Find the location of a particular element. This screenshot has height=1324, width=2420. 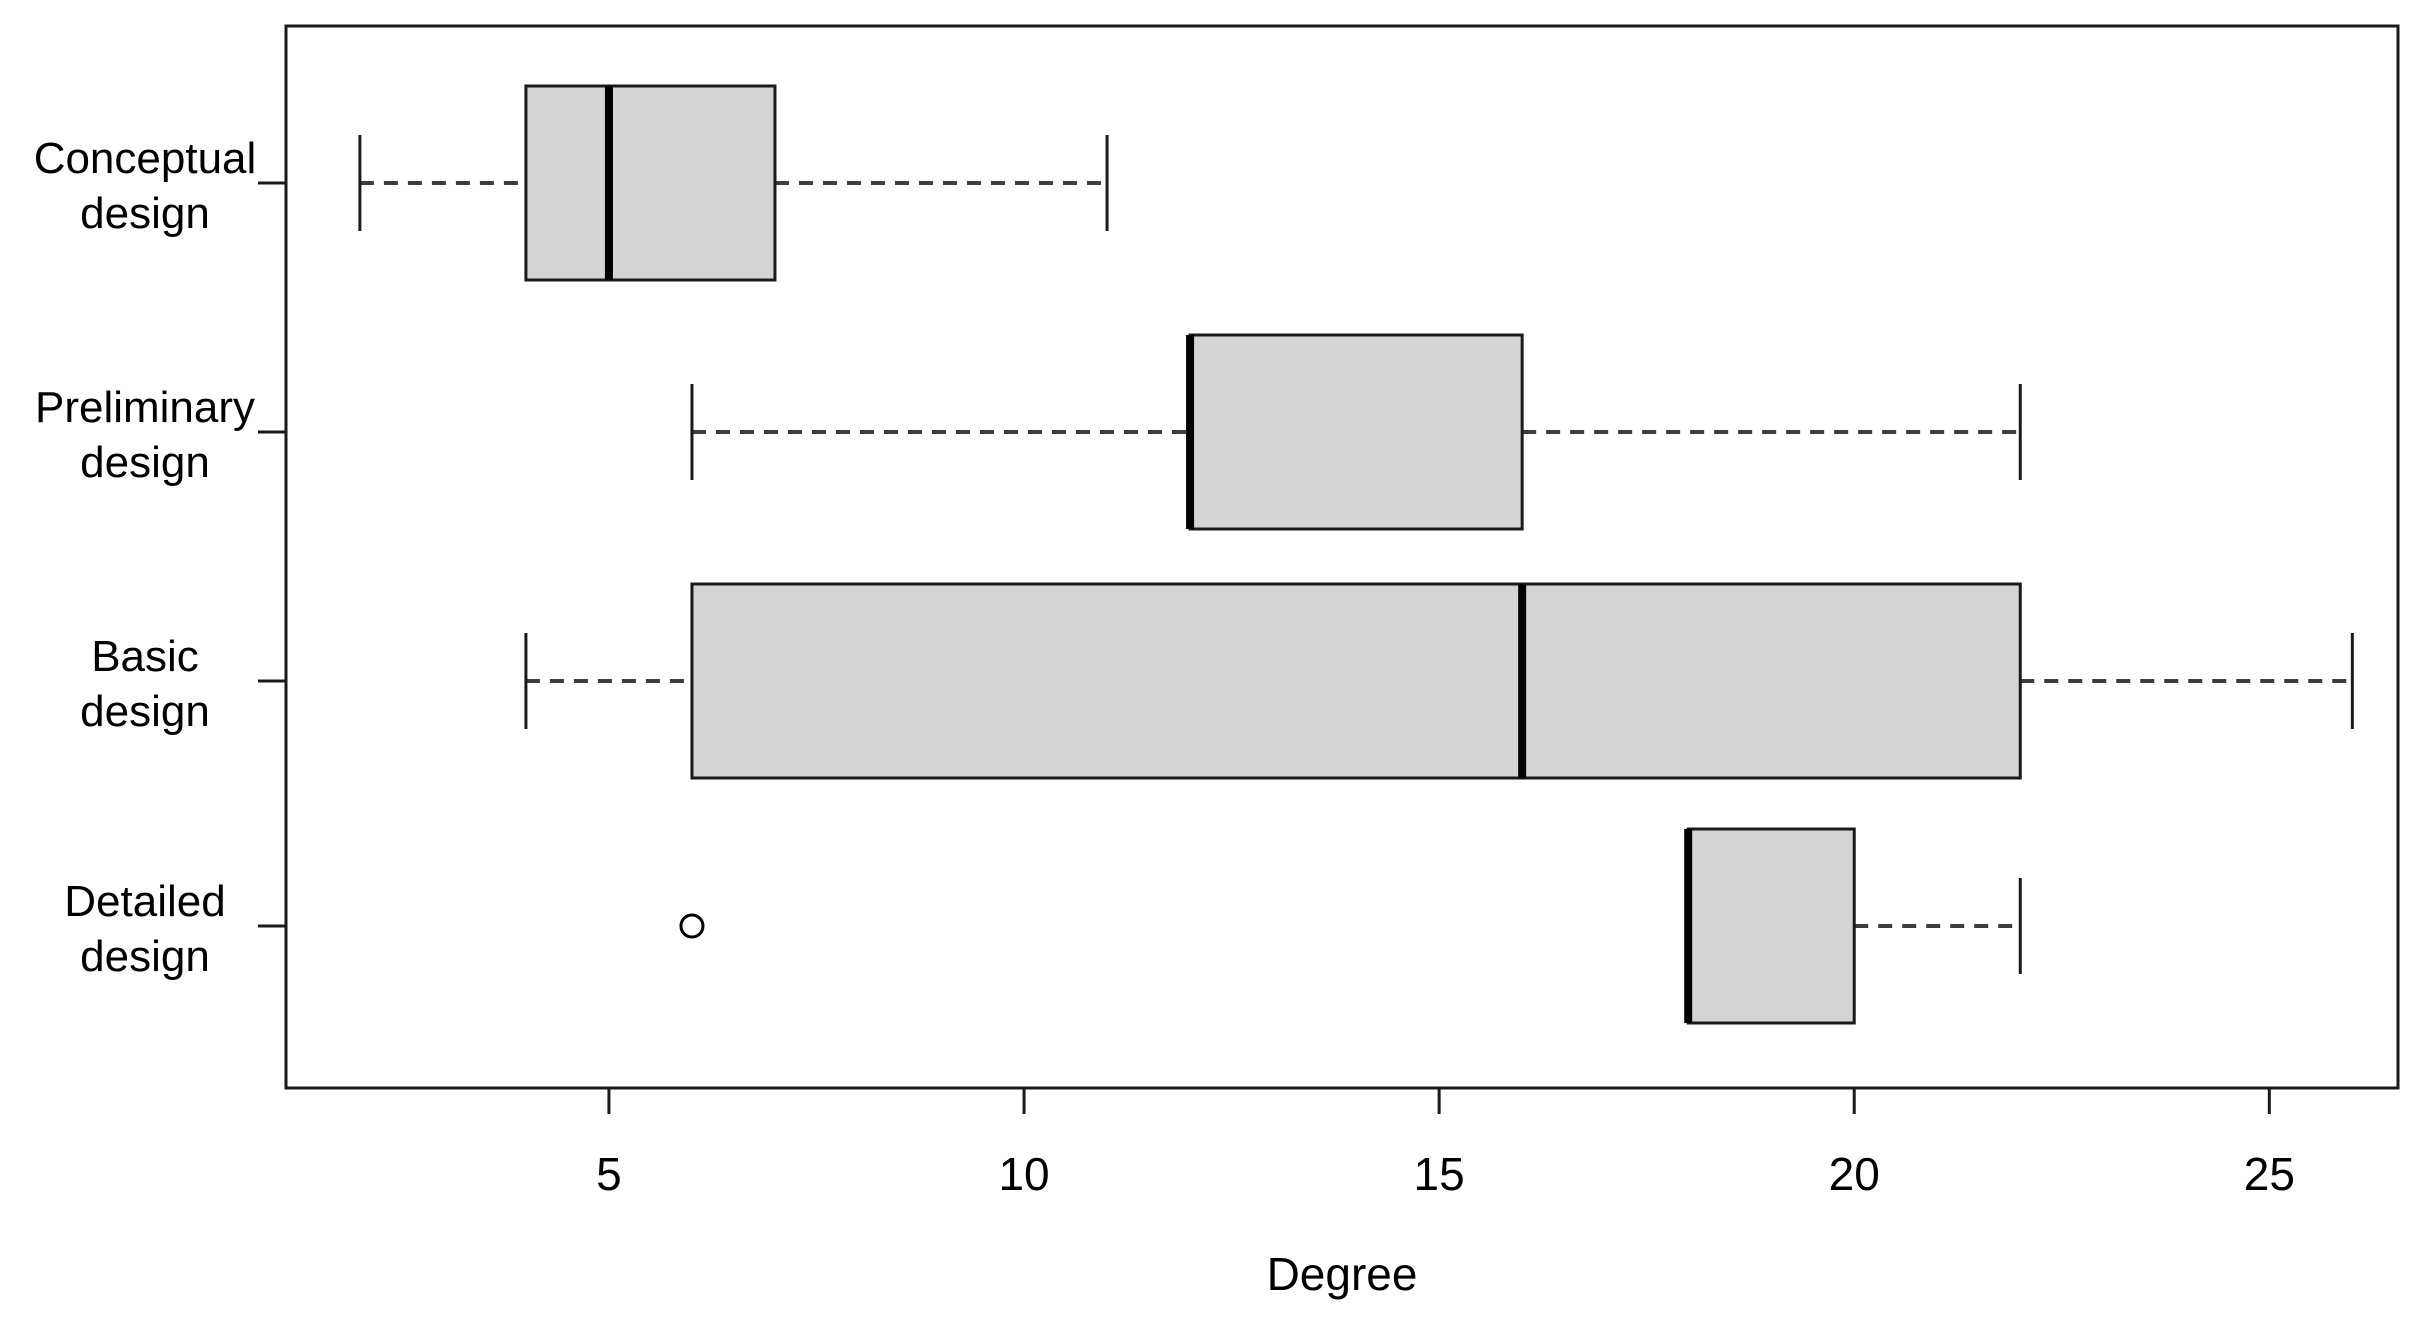

x-tick-label-10: 10 is located at coordinates (1023, 1174).